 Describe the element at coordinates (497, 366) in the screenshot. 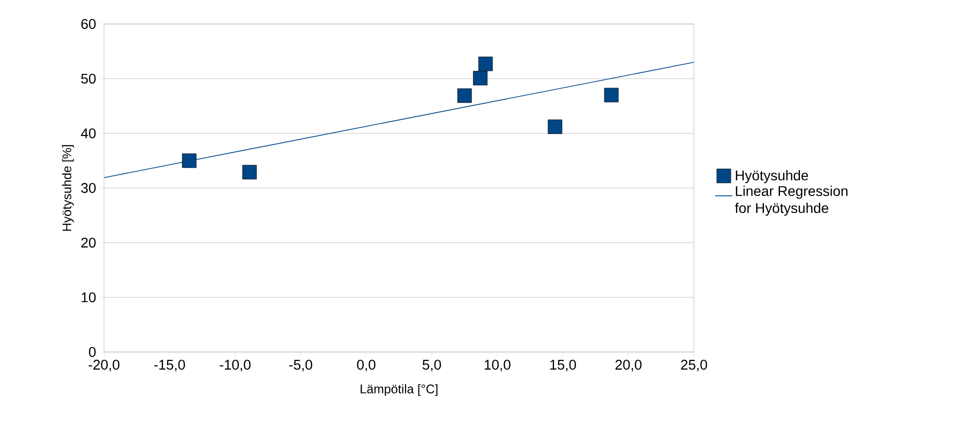

I see `x-tick-label: 10,0` at that location.